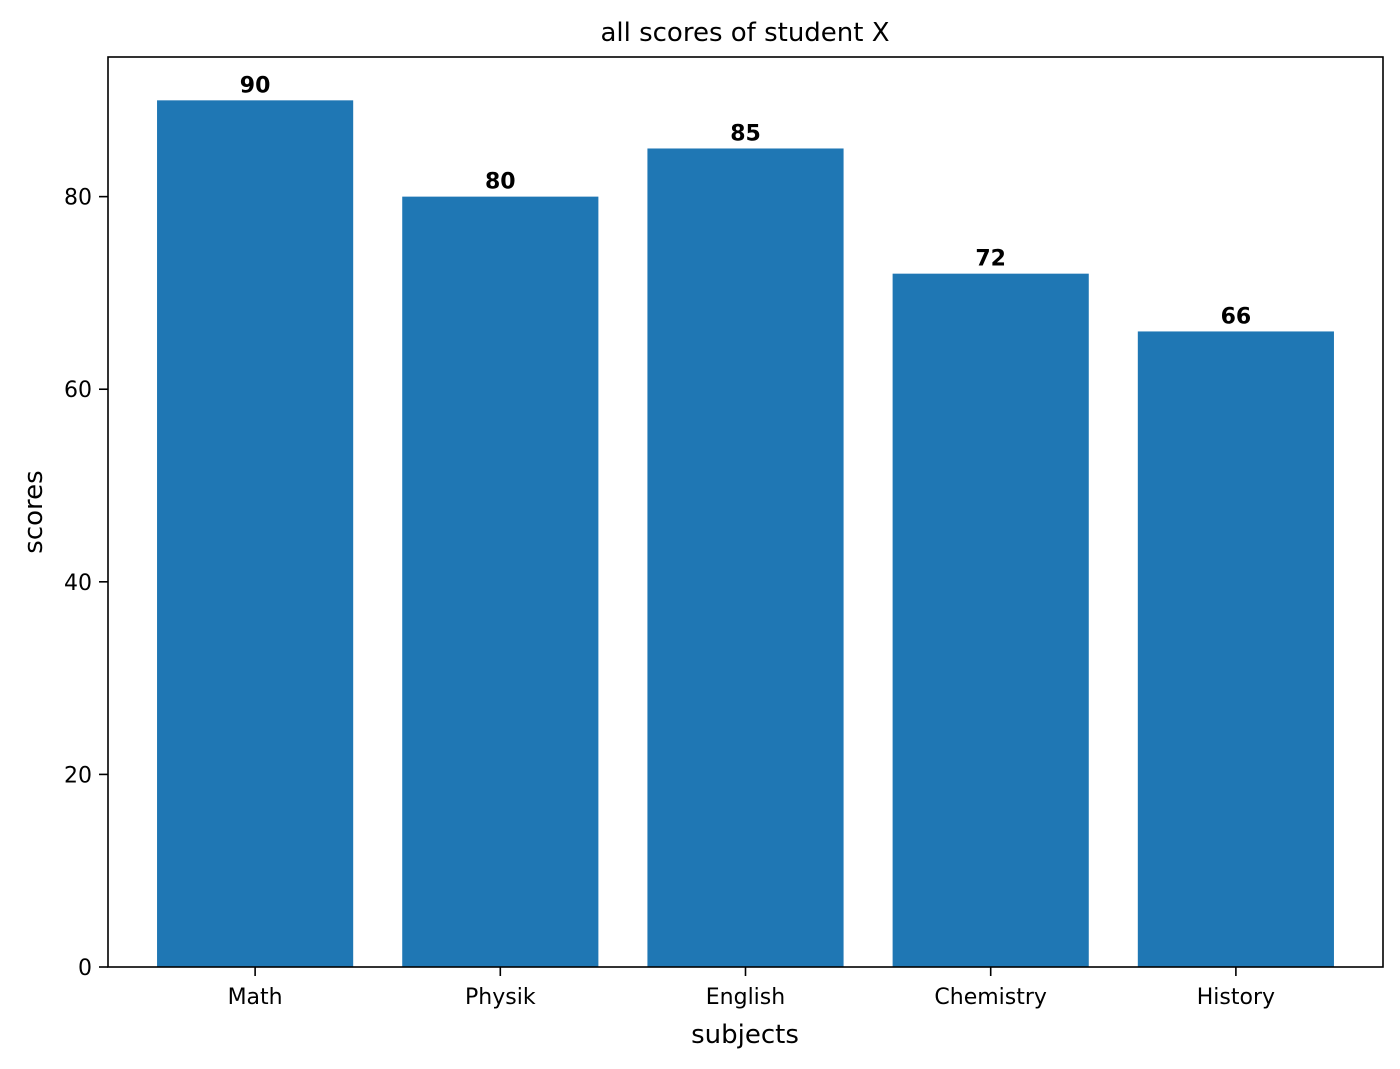  I want to click on chart-title: all scores of student X, so click(744, 33).